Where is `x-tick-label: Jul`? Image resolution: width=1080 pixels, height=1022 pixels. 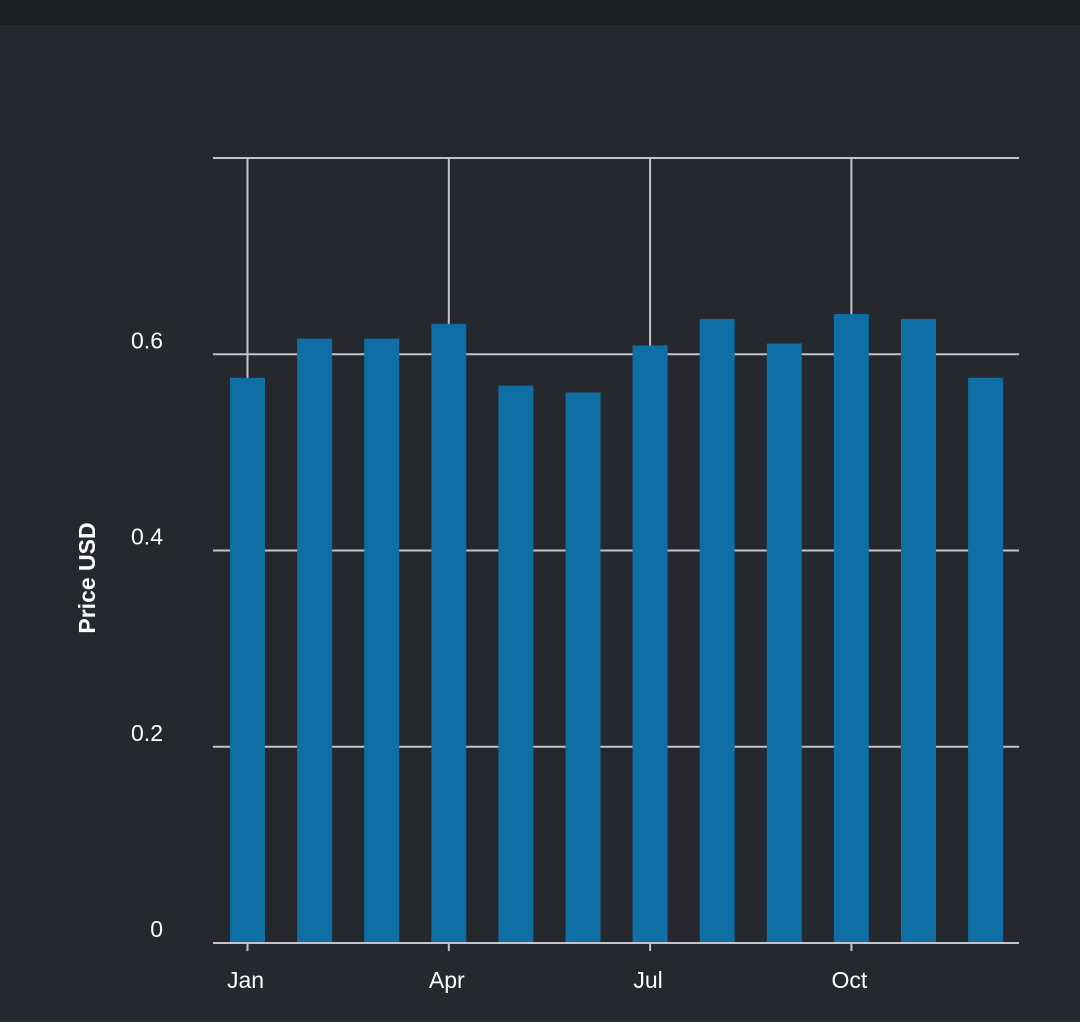 x-tick-label: Jul is located at coordinates (647, 980).